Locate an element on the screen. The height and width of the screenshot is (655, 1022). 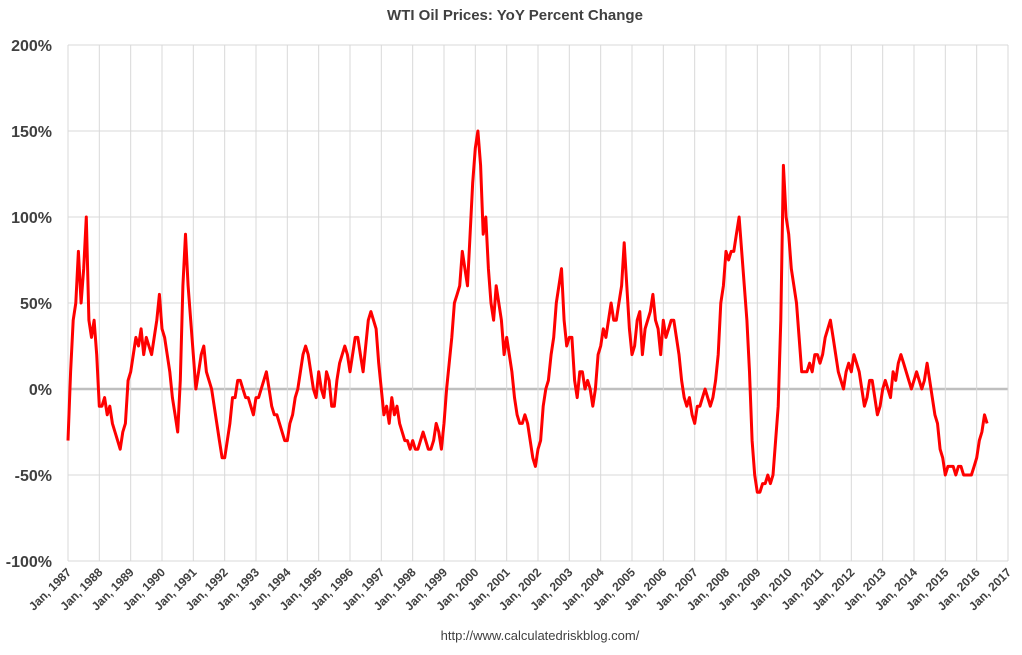
y-tick-label: 100% is located at coordinates (31, 218).